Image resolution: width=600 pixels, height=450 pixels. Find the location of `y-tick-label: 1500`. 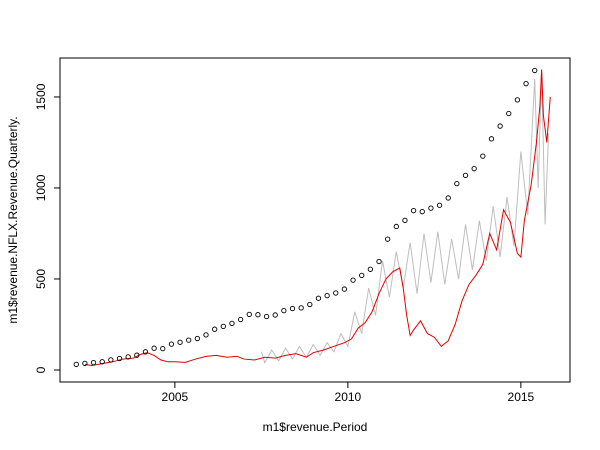

y-tick-label: 1500 is located at coordinates (41, 96).